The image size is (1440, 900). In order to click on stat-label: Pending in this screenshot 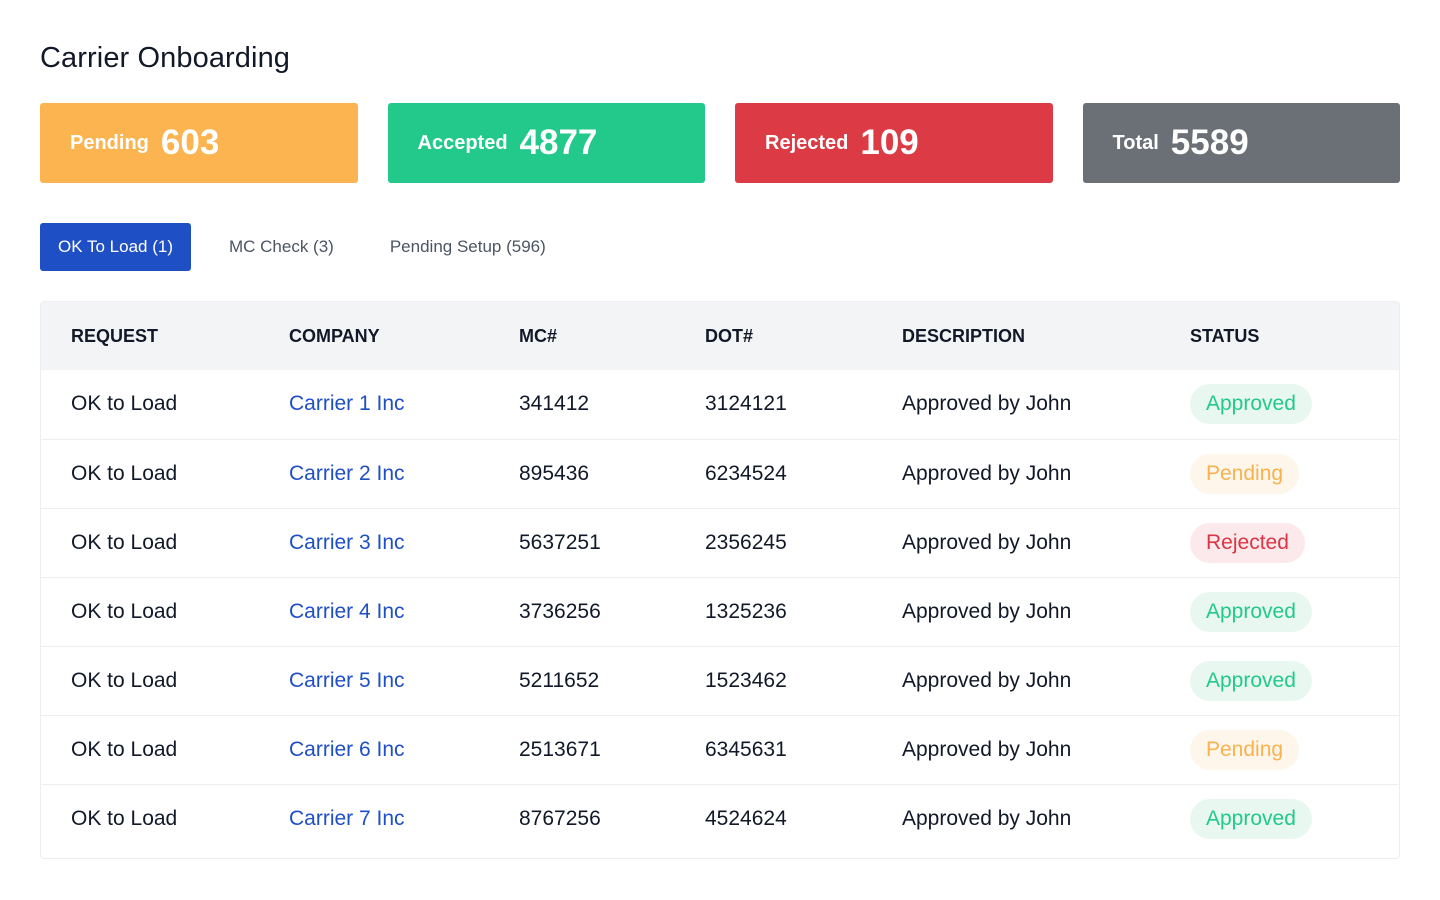, I will do `click(109, 142)`.